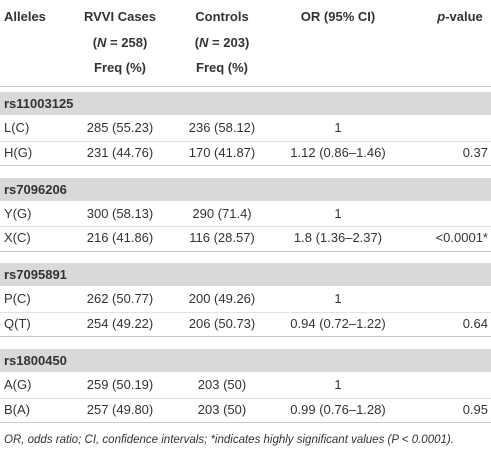  I want to click on cell: 0.99 (0.76–1.28), so click(338, 409).